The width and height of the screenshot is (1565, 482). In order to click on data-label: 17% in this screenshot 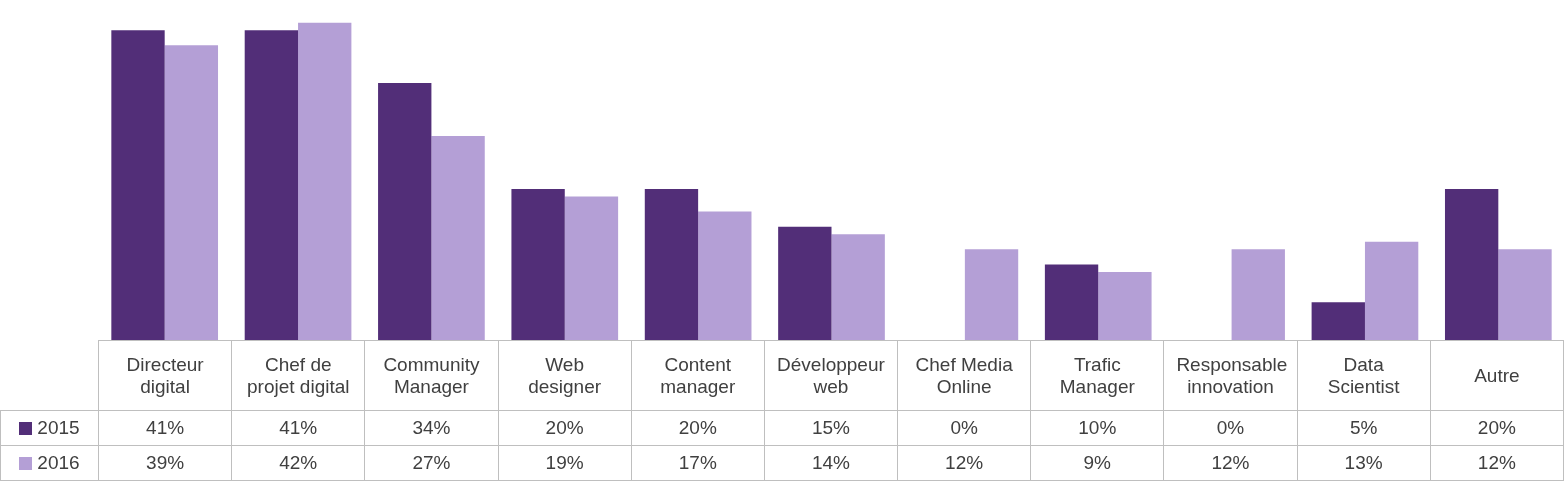, I will do `click(698, 463)`.